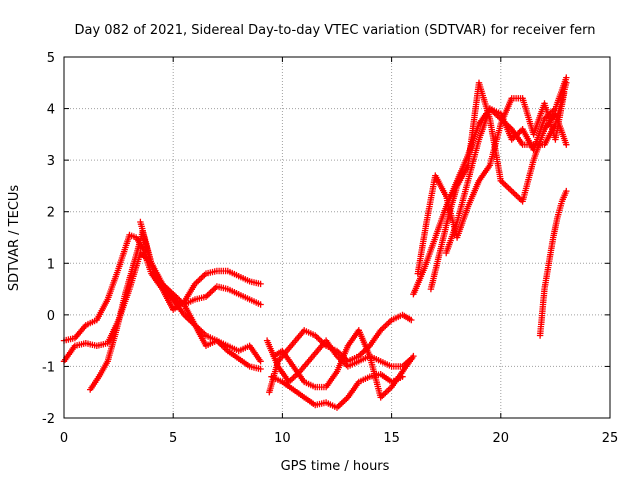 The height and width of the screenshot is (480, 640). What do you see at coordinates (173, 438) in the screenshot?
I see `x-tick-label: 5` at bounding box center [173, 438].